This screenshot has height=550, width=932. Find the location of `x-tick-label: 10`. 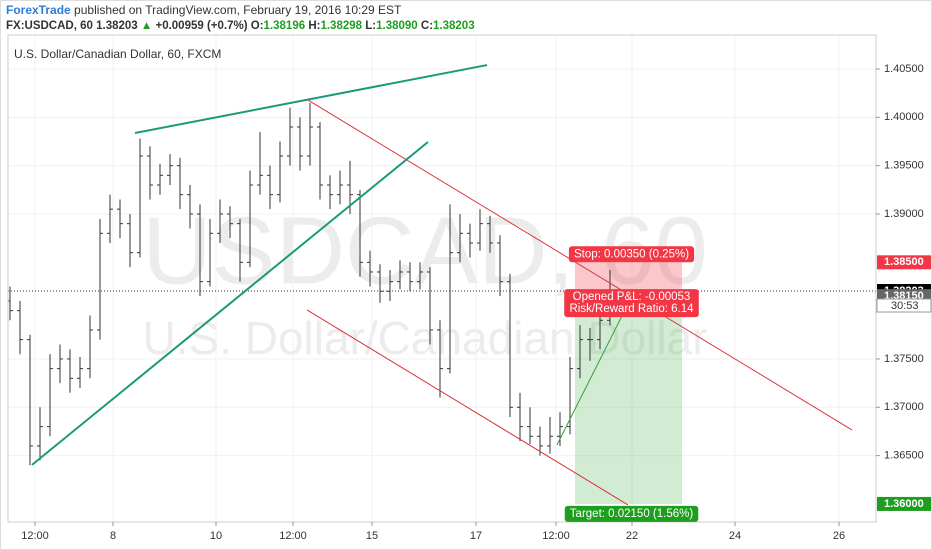

x-tick-label: 10 is located at coordinates (216, 536).